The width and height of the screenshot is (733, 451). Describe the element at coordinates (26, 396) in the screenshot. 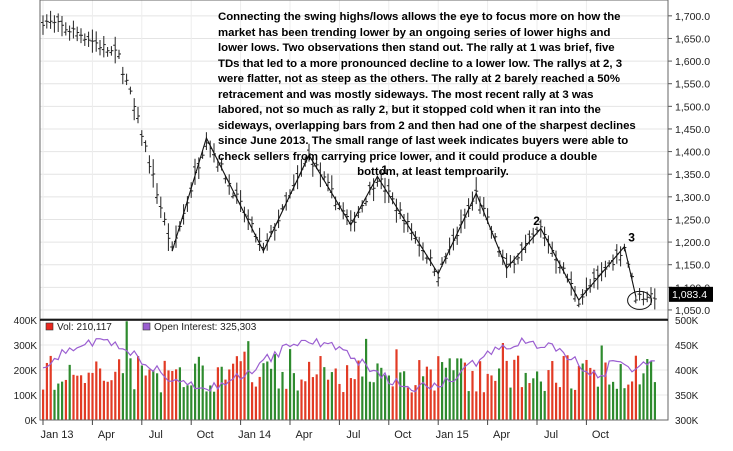

I see `volume-tick-label: 100K` at that location.